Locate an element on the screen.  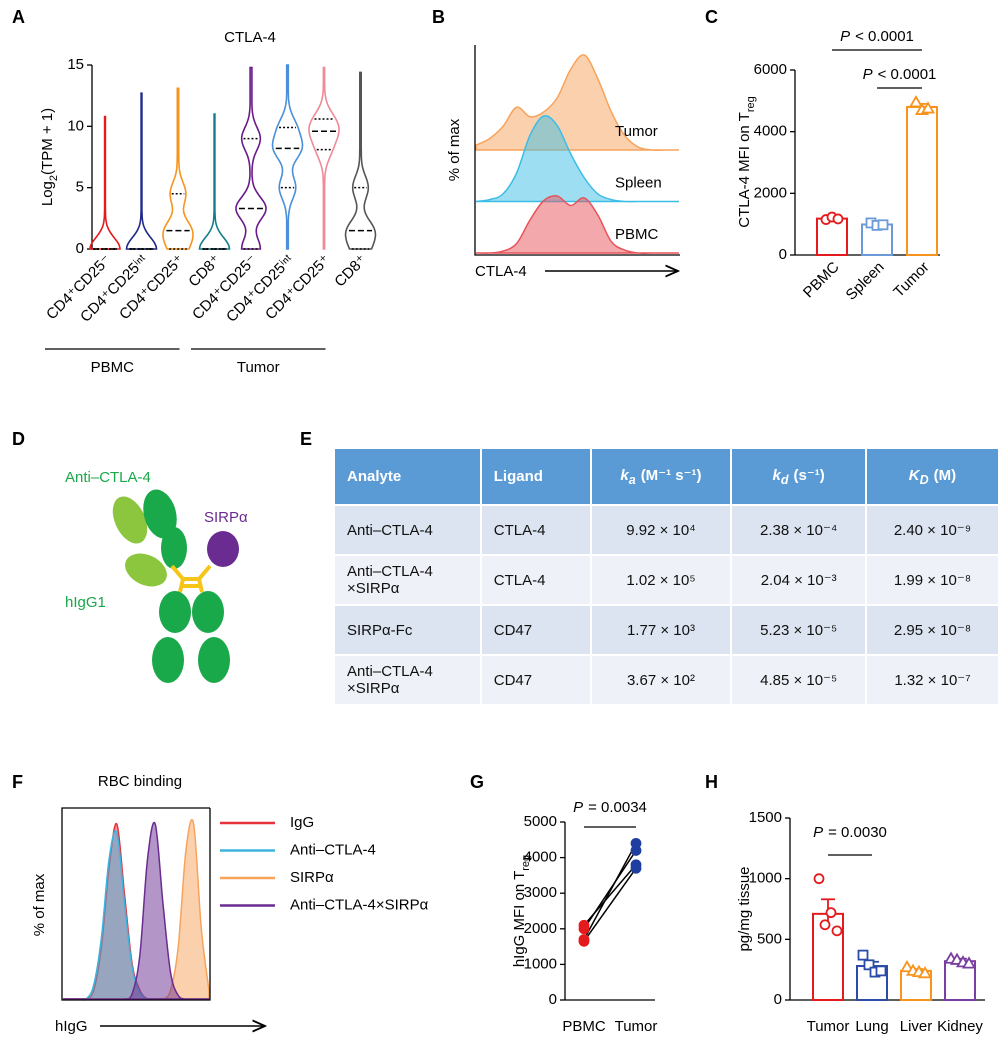
legend-label: SIRPα is located at coordinates (312, 877).